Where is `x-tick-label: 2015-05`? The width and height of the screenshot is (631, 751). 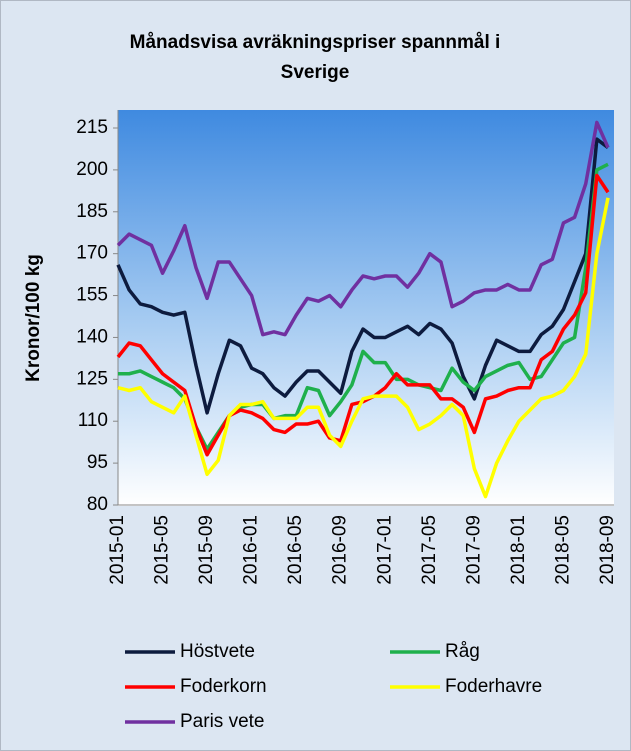
x-tick-label: 2015-05 is located at coordinates (162, 550).